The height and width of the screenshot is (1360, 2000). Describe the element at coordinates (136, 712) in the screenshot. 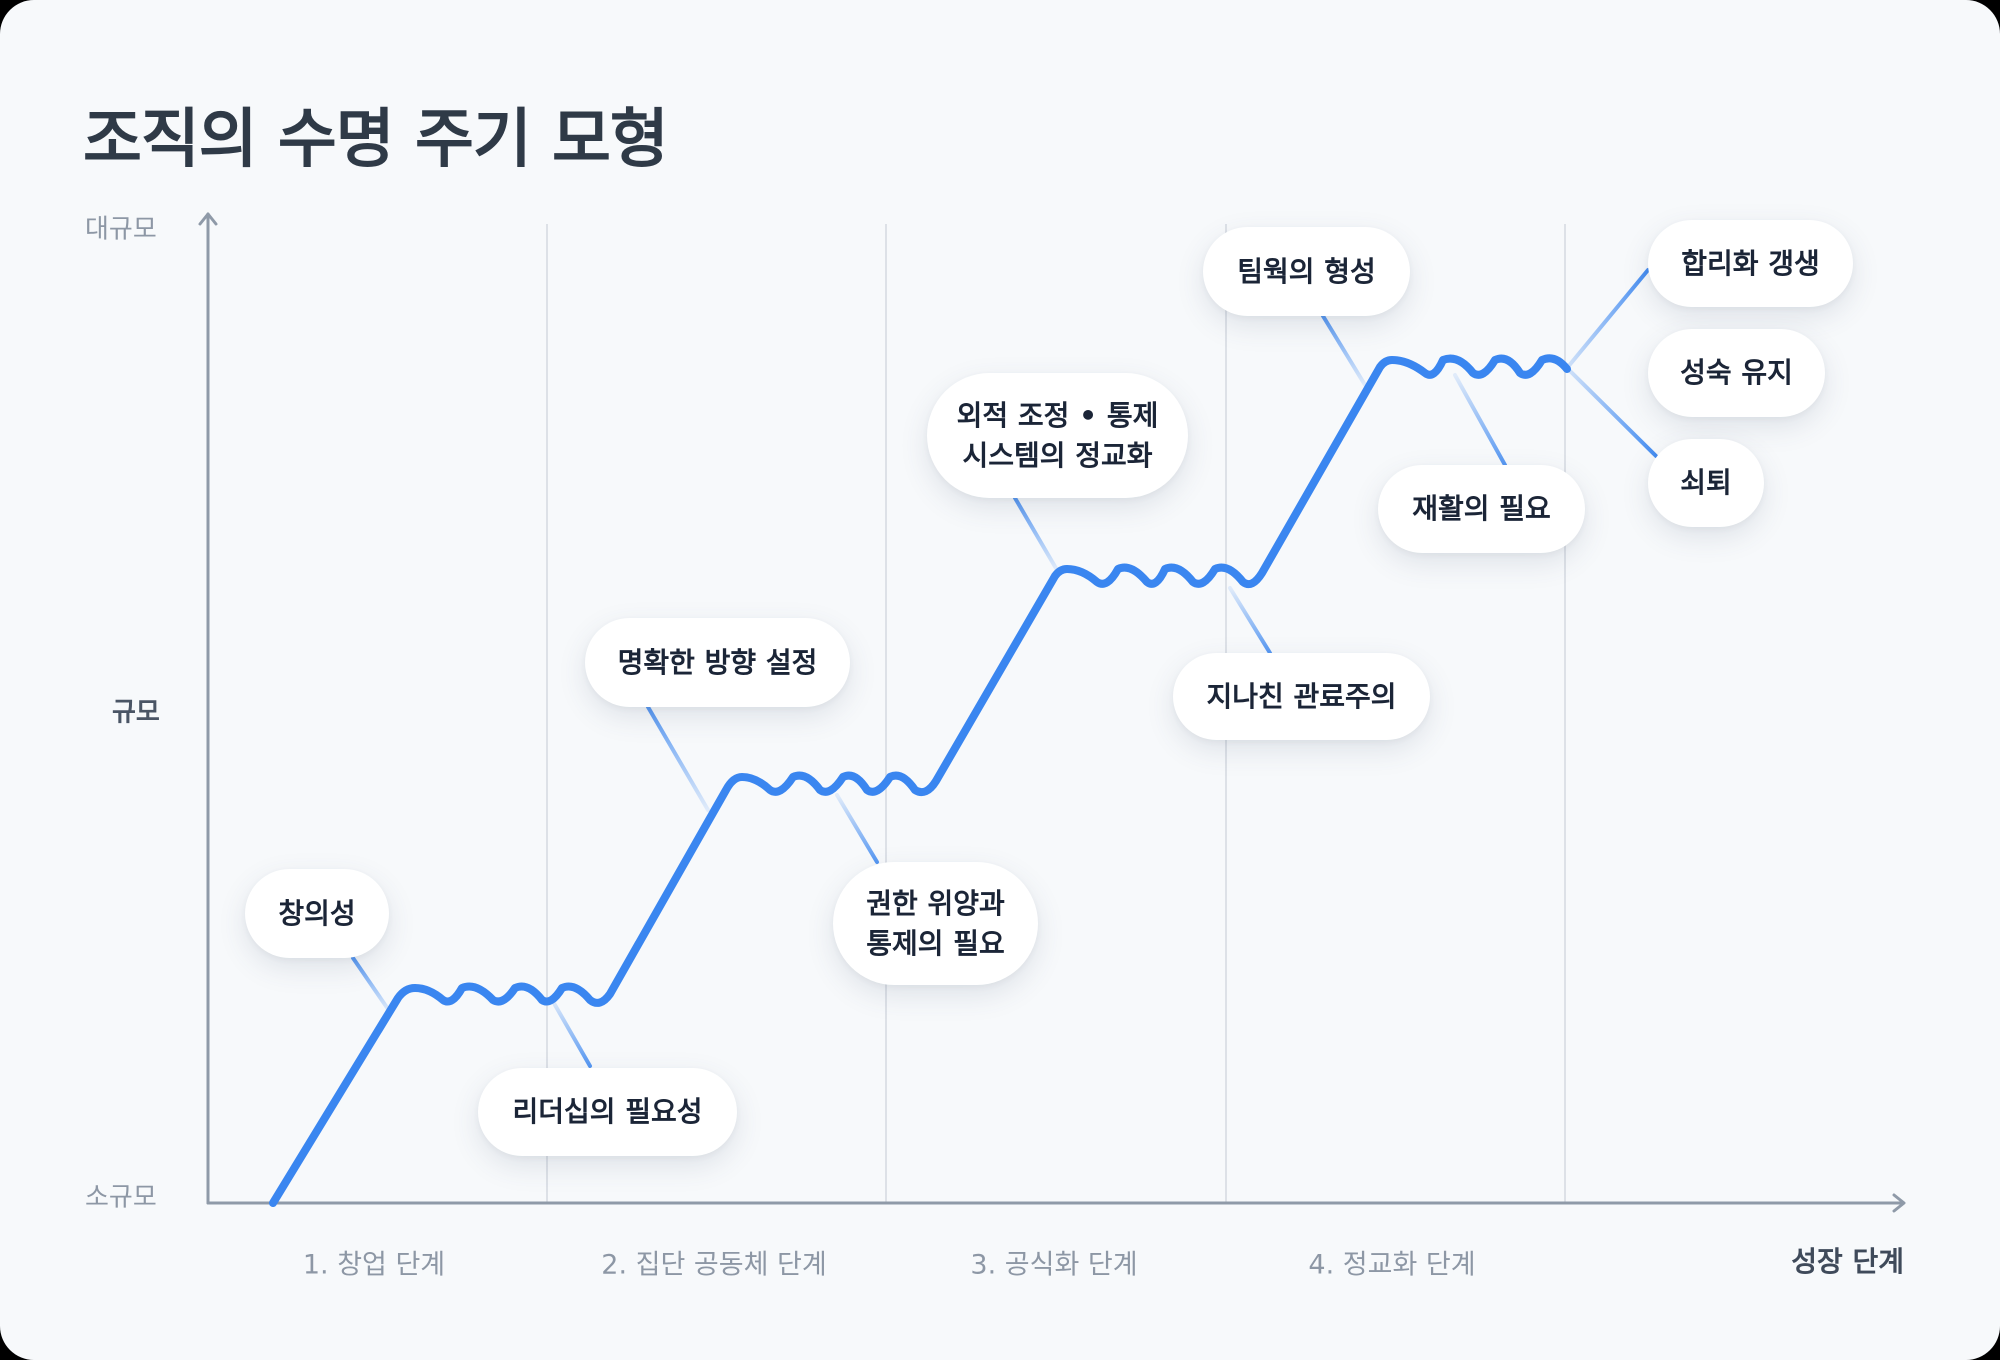

I see `y-axis-title: 규모` at that location.